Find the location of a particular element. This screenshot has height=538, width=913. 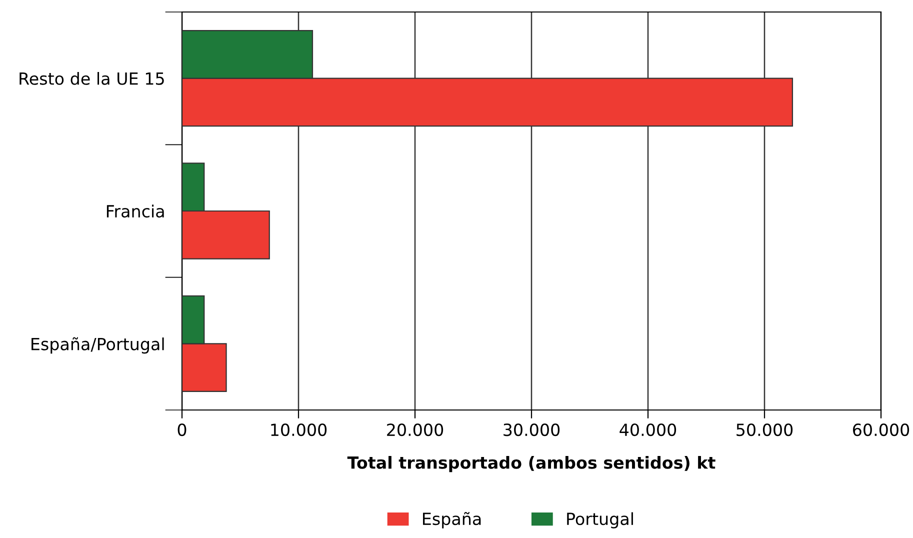

y-tick-label: Resto de la UE 15 is located at coordinates (92, 78).